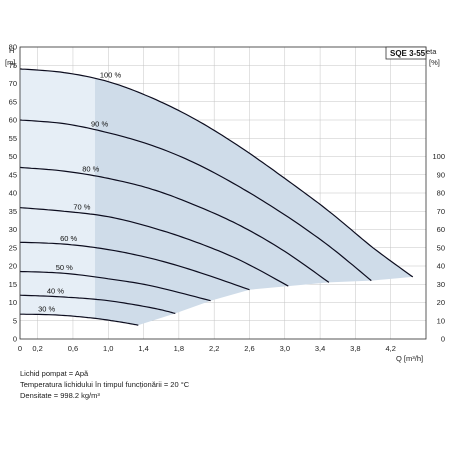 The image size is (450, 450). I want to click on x-tick-label-7: 2,6, so click(249, 348).